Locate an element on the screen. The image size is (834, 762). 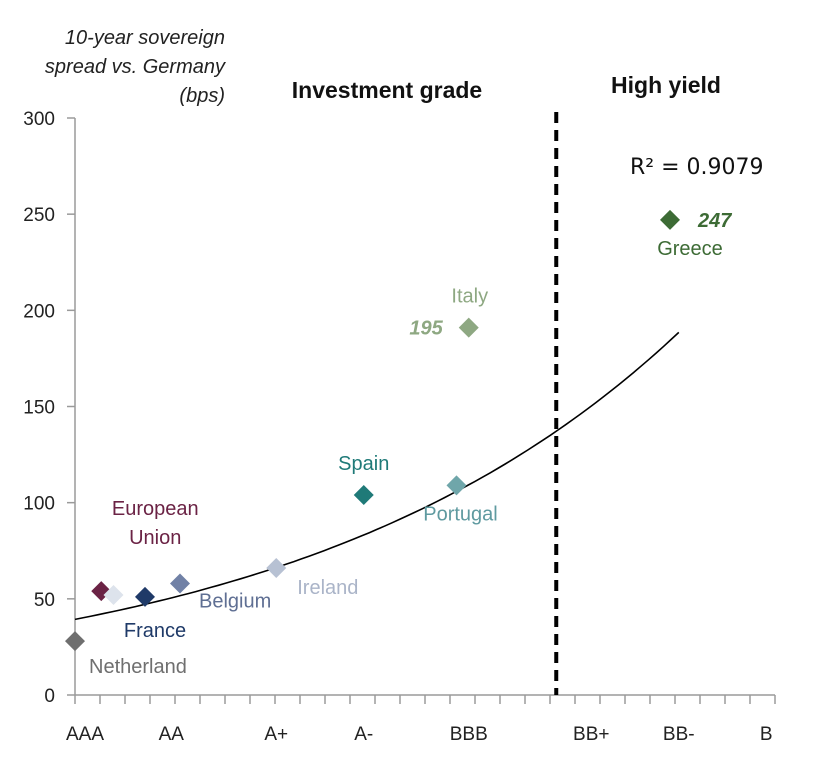
y-tick-label: 100 is located at coordinates (39, 504).